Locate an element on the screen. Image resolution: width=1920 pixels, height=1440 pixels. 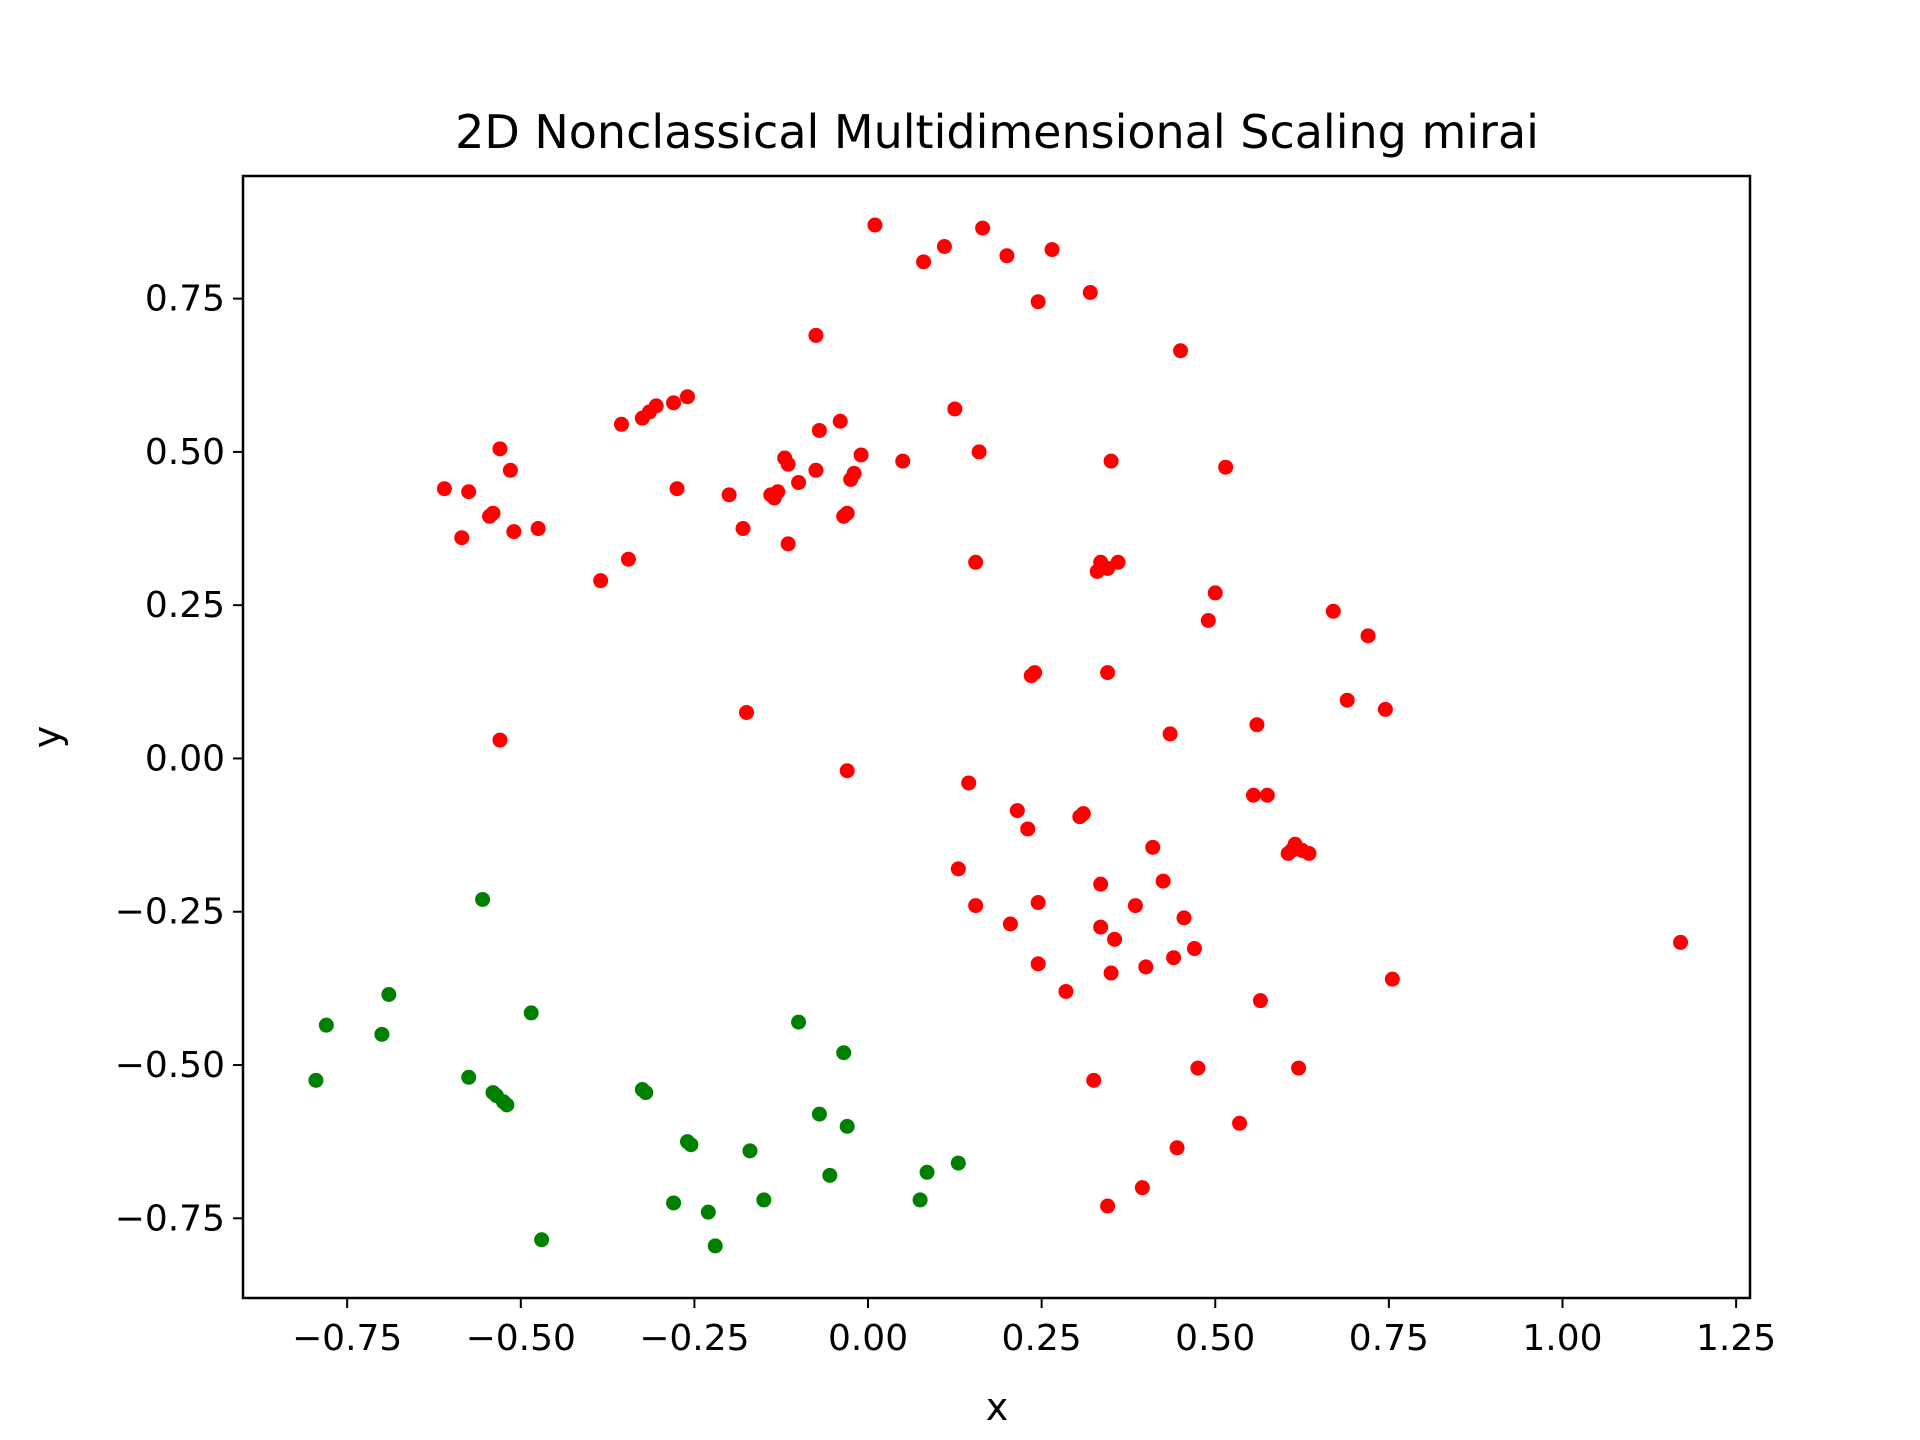
y-tick-label: −0.50 is located at coordinates (170, 1065).